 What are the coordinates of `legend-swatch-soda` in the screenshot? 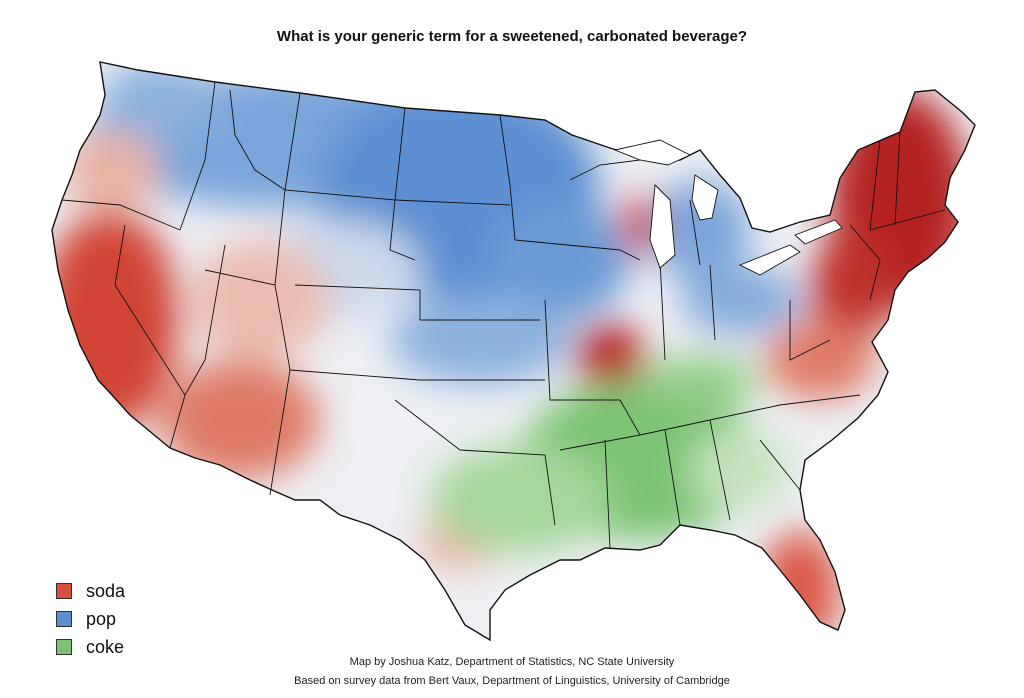 It's located at (64, 591).